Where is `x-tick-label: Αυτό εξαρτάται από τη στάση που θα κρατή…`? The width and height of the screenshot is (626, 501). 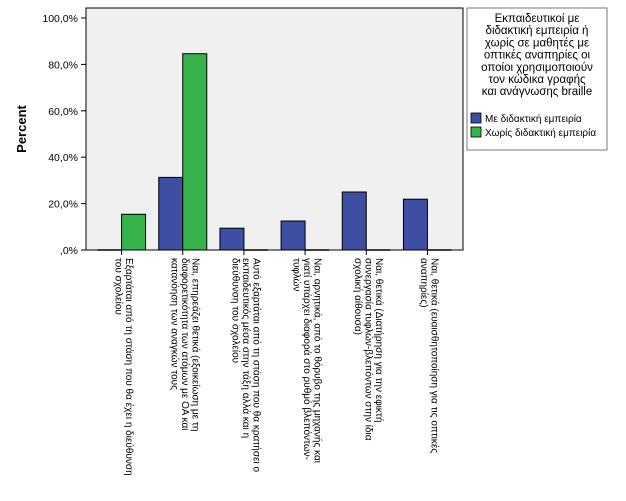 x-tick-label: Αυτό εξαρτάται από τη στάση που θα κρατή… is located at coordinates (256, 365).